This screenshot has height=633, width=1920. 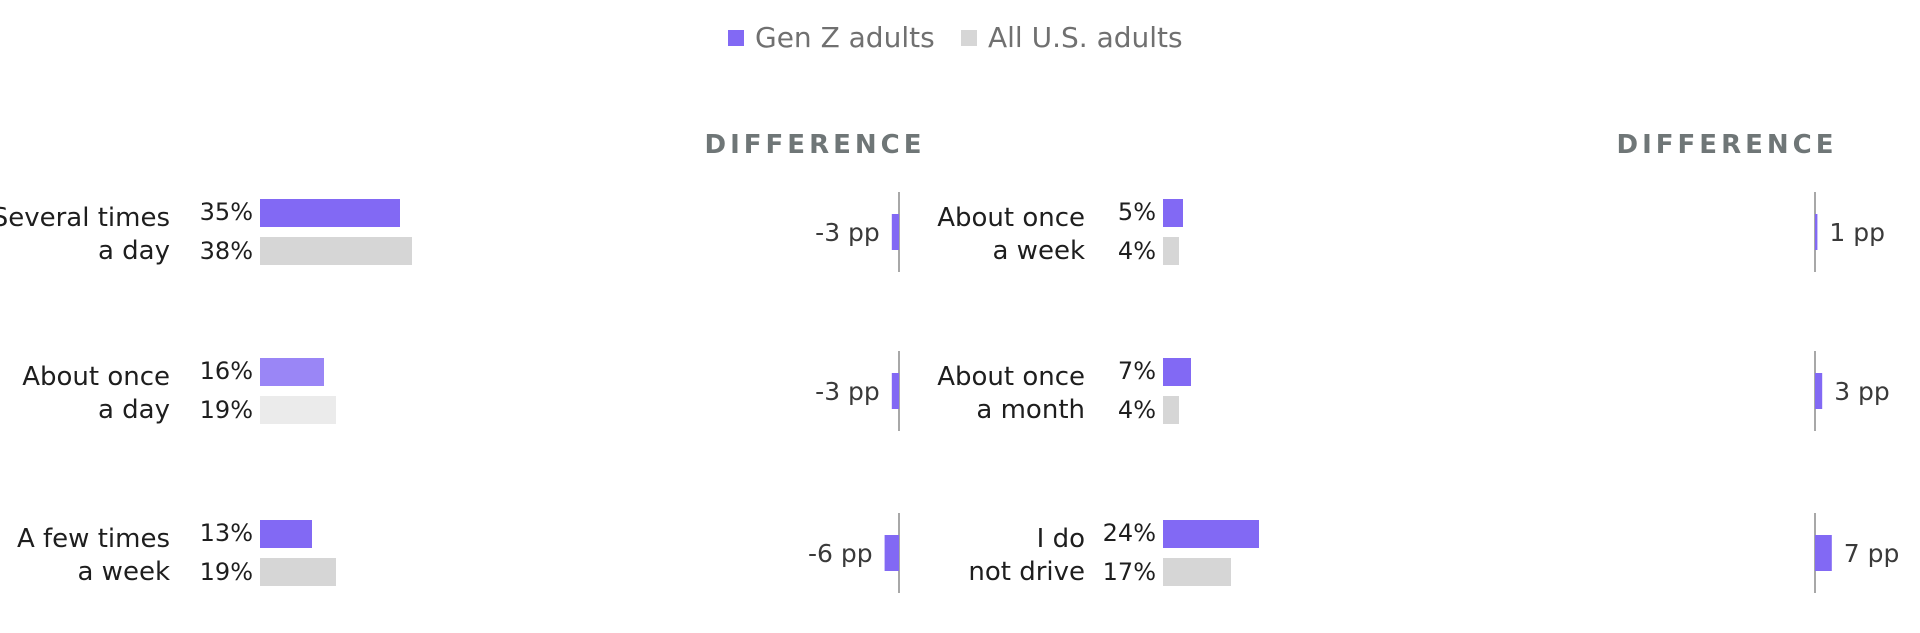 What do you see at coordinates (226, 251) in the screenshot?
I see `value-label-all-us-p1-r1: 38%` at bounding box center [226, 251].